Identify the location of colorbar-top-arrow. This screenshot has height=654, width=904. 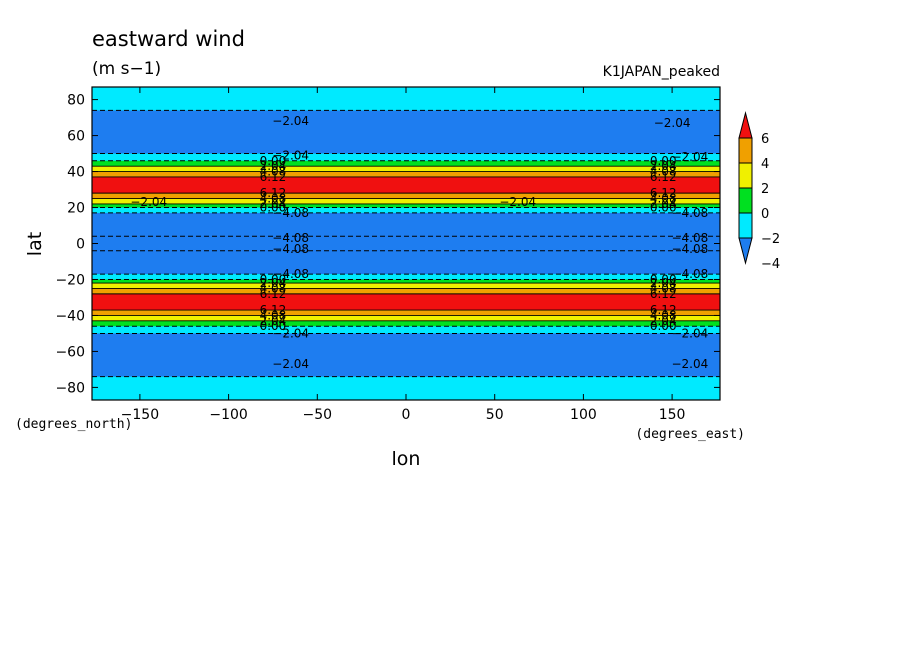
(745, 125).